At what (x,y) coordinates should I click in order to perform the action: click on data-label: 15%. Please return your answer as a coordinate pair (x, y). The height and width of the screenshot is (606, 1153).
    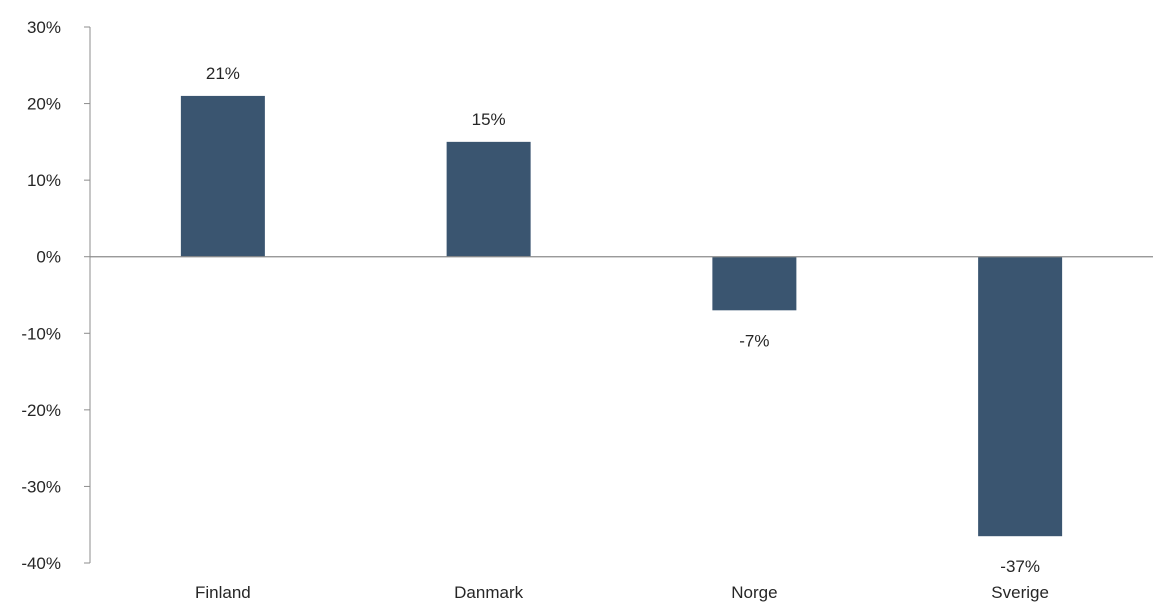
    Looking at the image, I should click on (489, 119).